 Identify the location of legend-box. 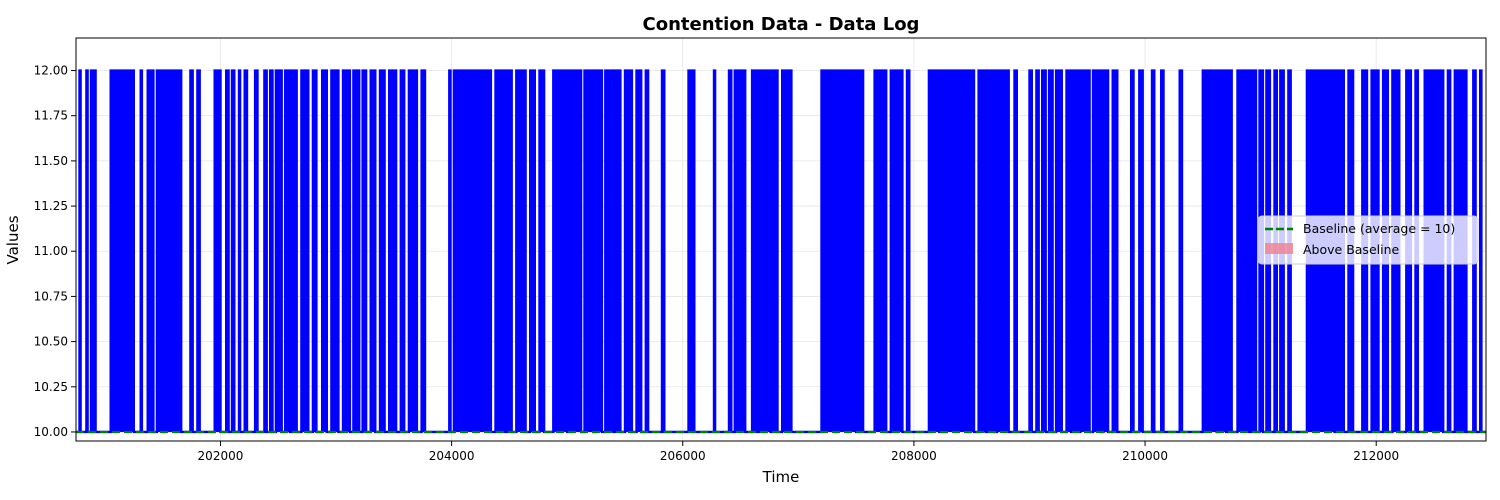
(1368, 240).